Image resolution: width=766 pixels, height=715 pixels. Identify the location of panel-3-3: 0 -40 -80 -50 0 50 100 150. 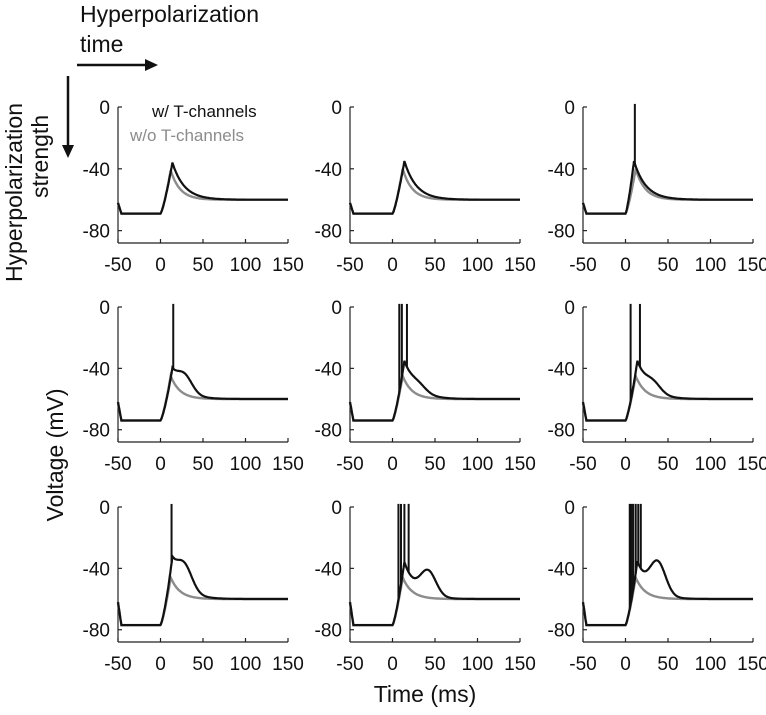
(657, 586).